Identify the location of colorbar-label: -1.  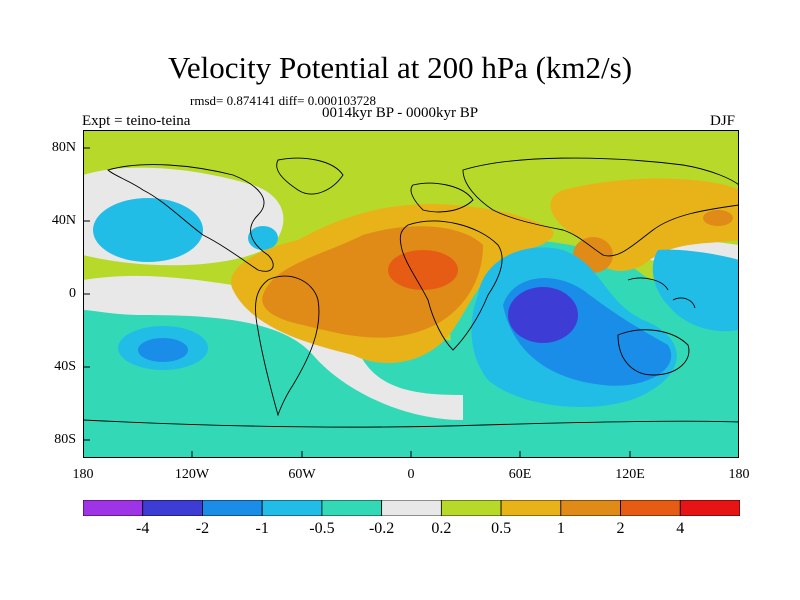
(262, 528).